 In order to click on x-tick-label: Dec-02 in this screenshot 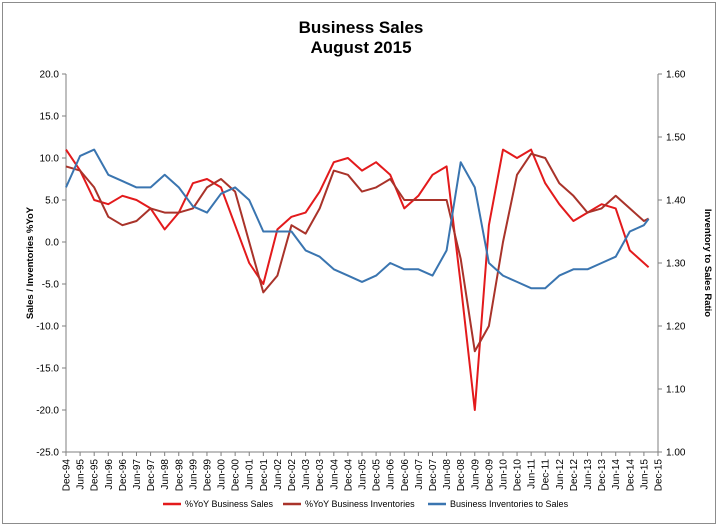, I will do `click(292, 475)`.